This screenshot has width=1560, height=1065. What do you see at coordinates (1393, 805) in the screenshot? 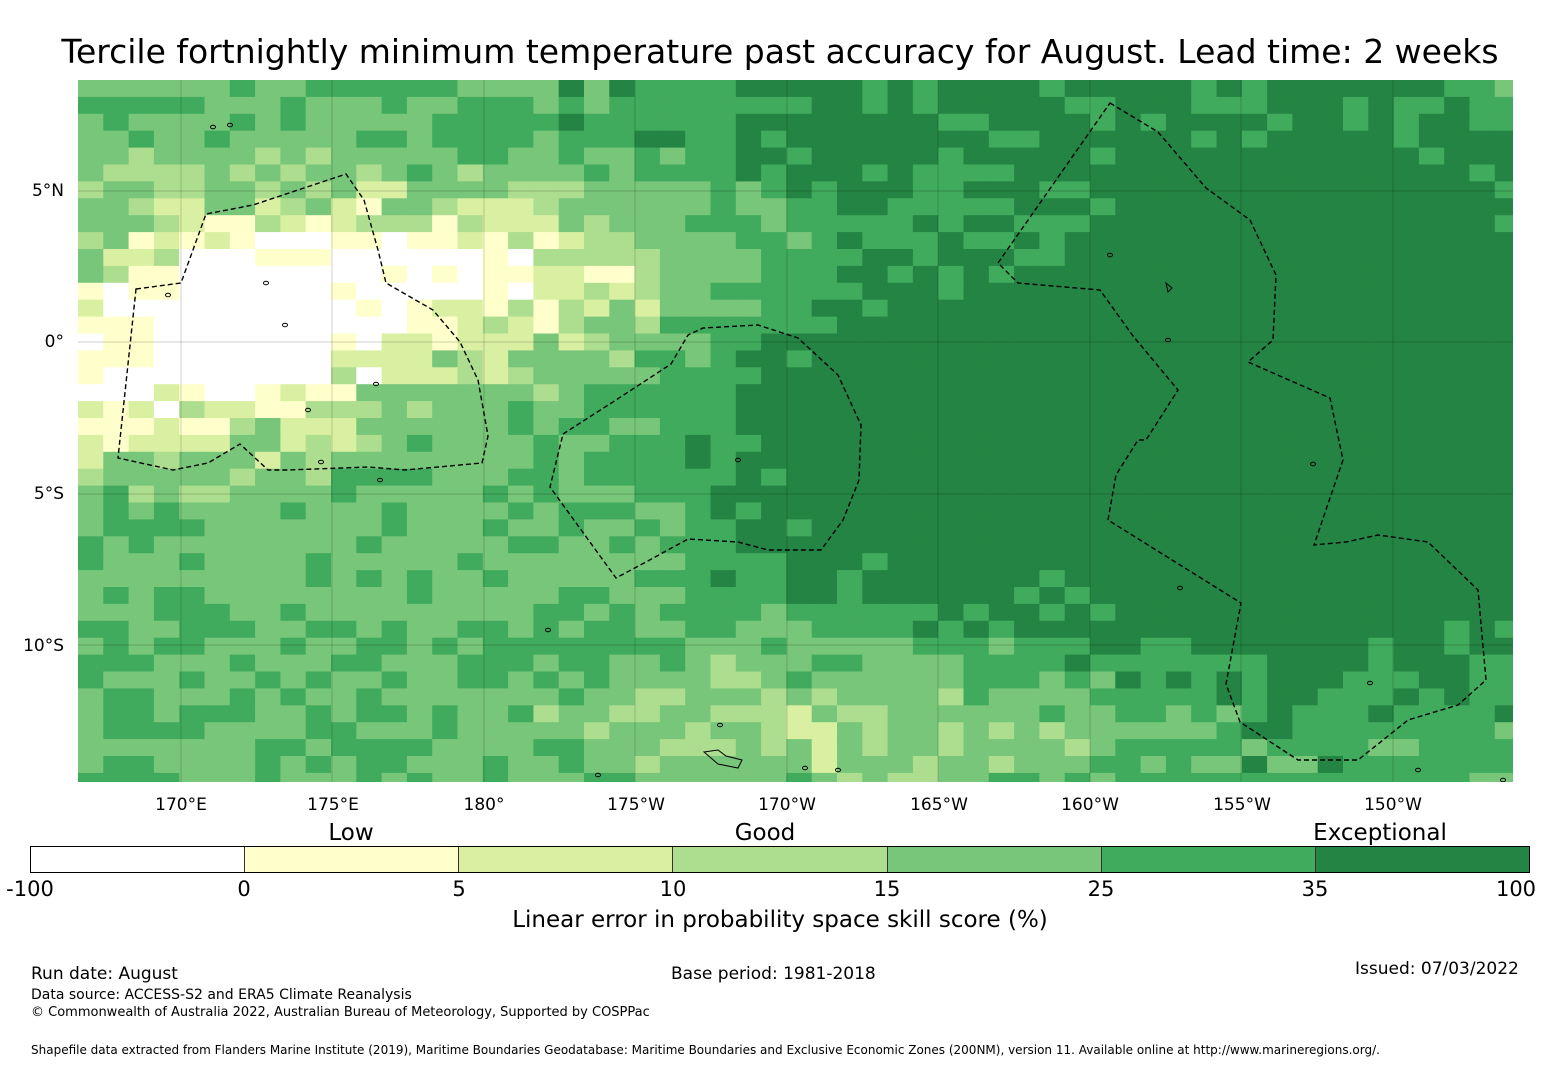
I see `lon-label-150w: 150°W` at bounding box center [1393, 805].